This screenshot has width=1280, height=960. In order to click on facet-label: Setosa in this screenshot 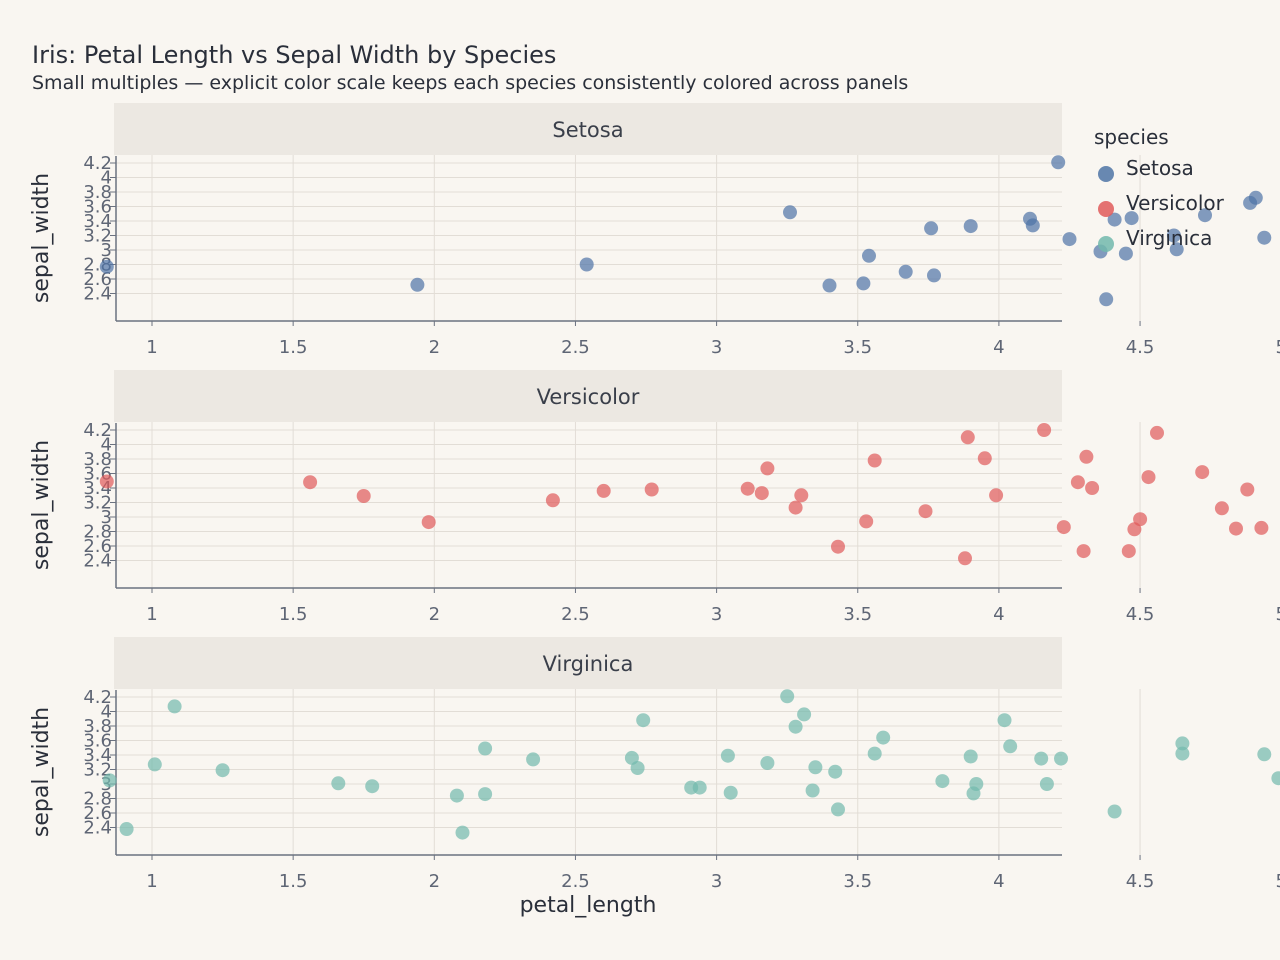, I will do `click(587, 130)`.